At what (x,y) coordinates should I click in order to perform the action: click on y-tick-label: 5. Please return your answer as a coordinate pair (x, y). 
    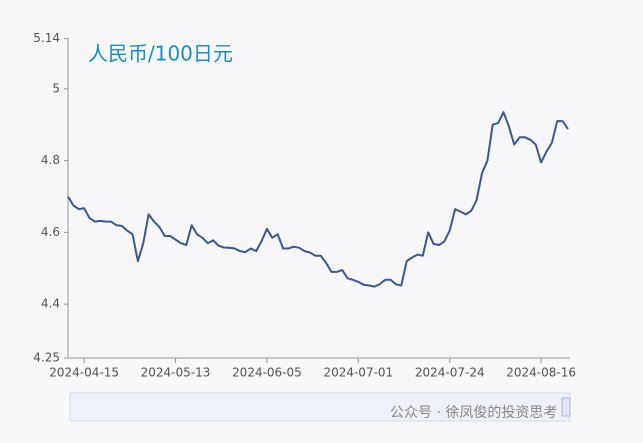
    Looking at the image, I should click on (56, 88).